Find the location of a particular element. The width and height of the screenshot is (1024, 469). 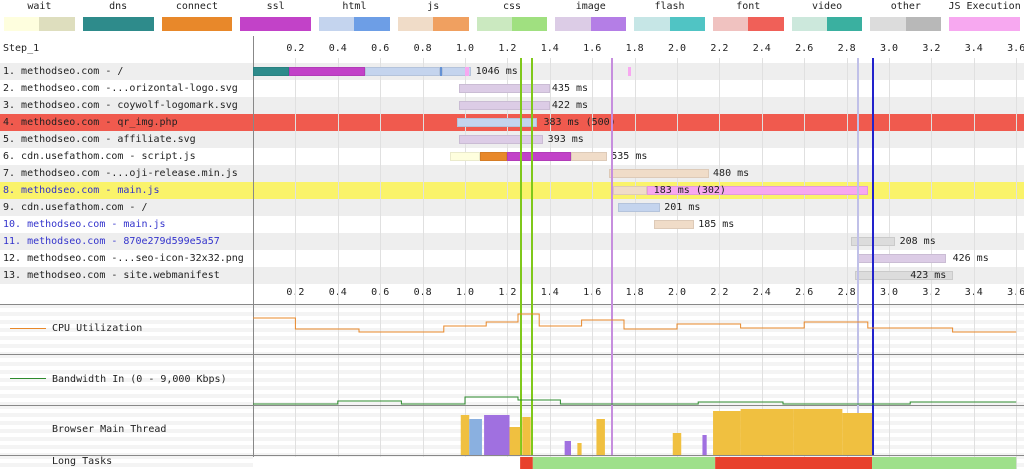

tick-label-top: 2.2 is located at coordinates (719, 48).